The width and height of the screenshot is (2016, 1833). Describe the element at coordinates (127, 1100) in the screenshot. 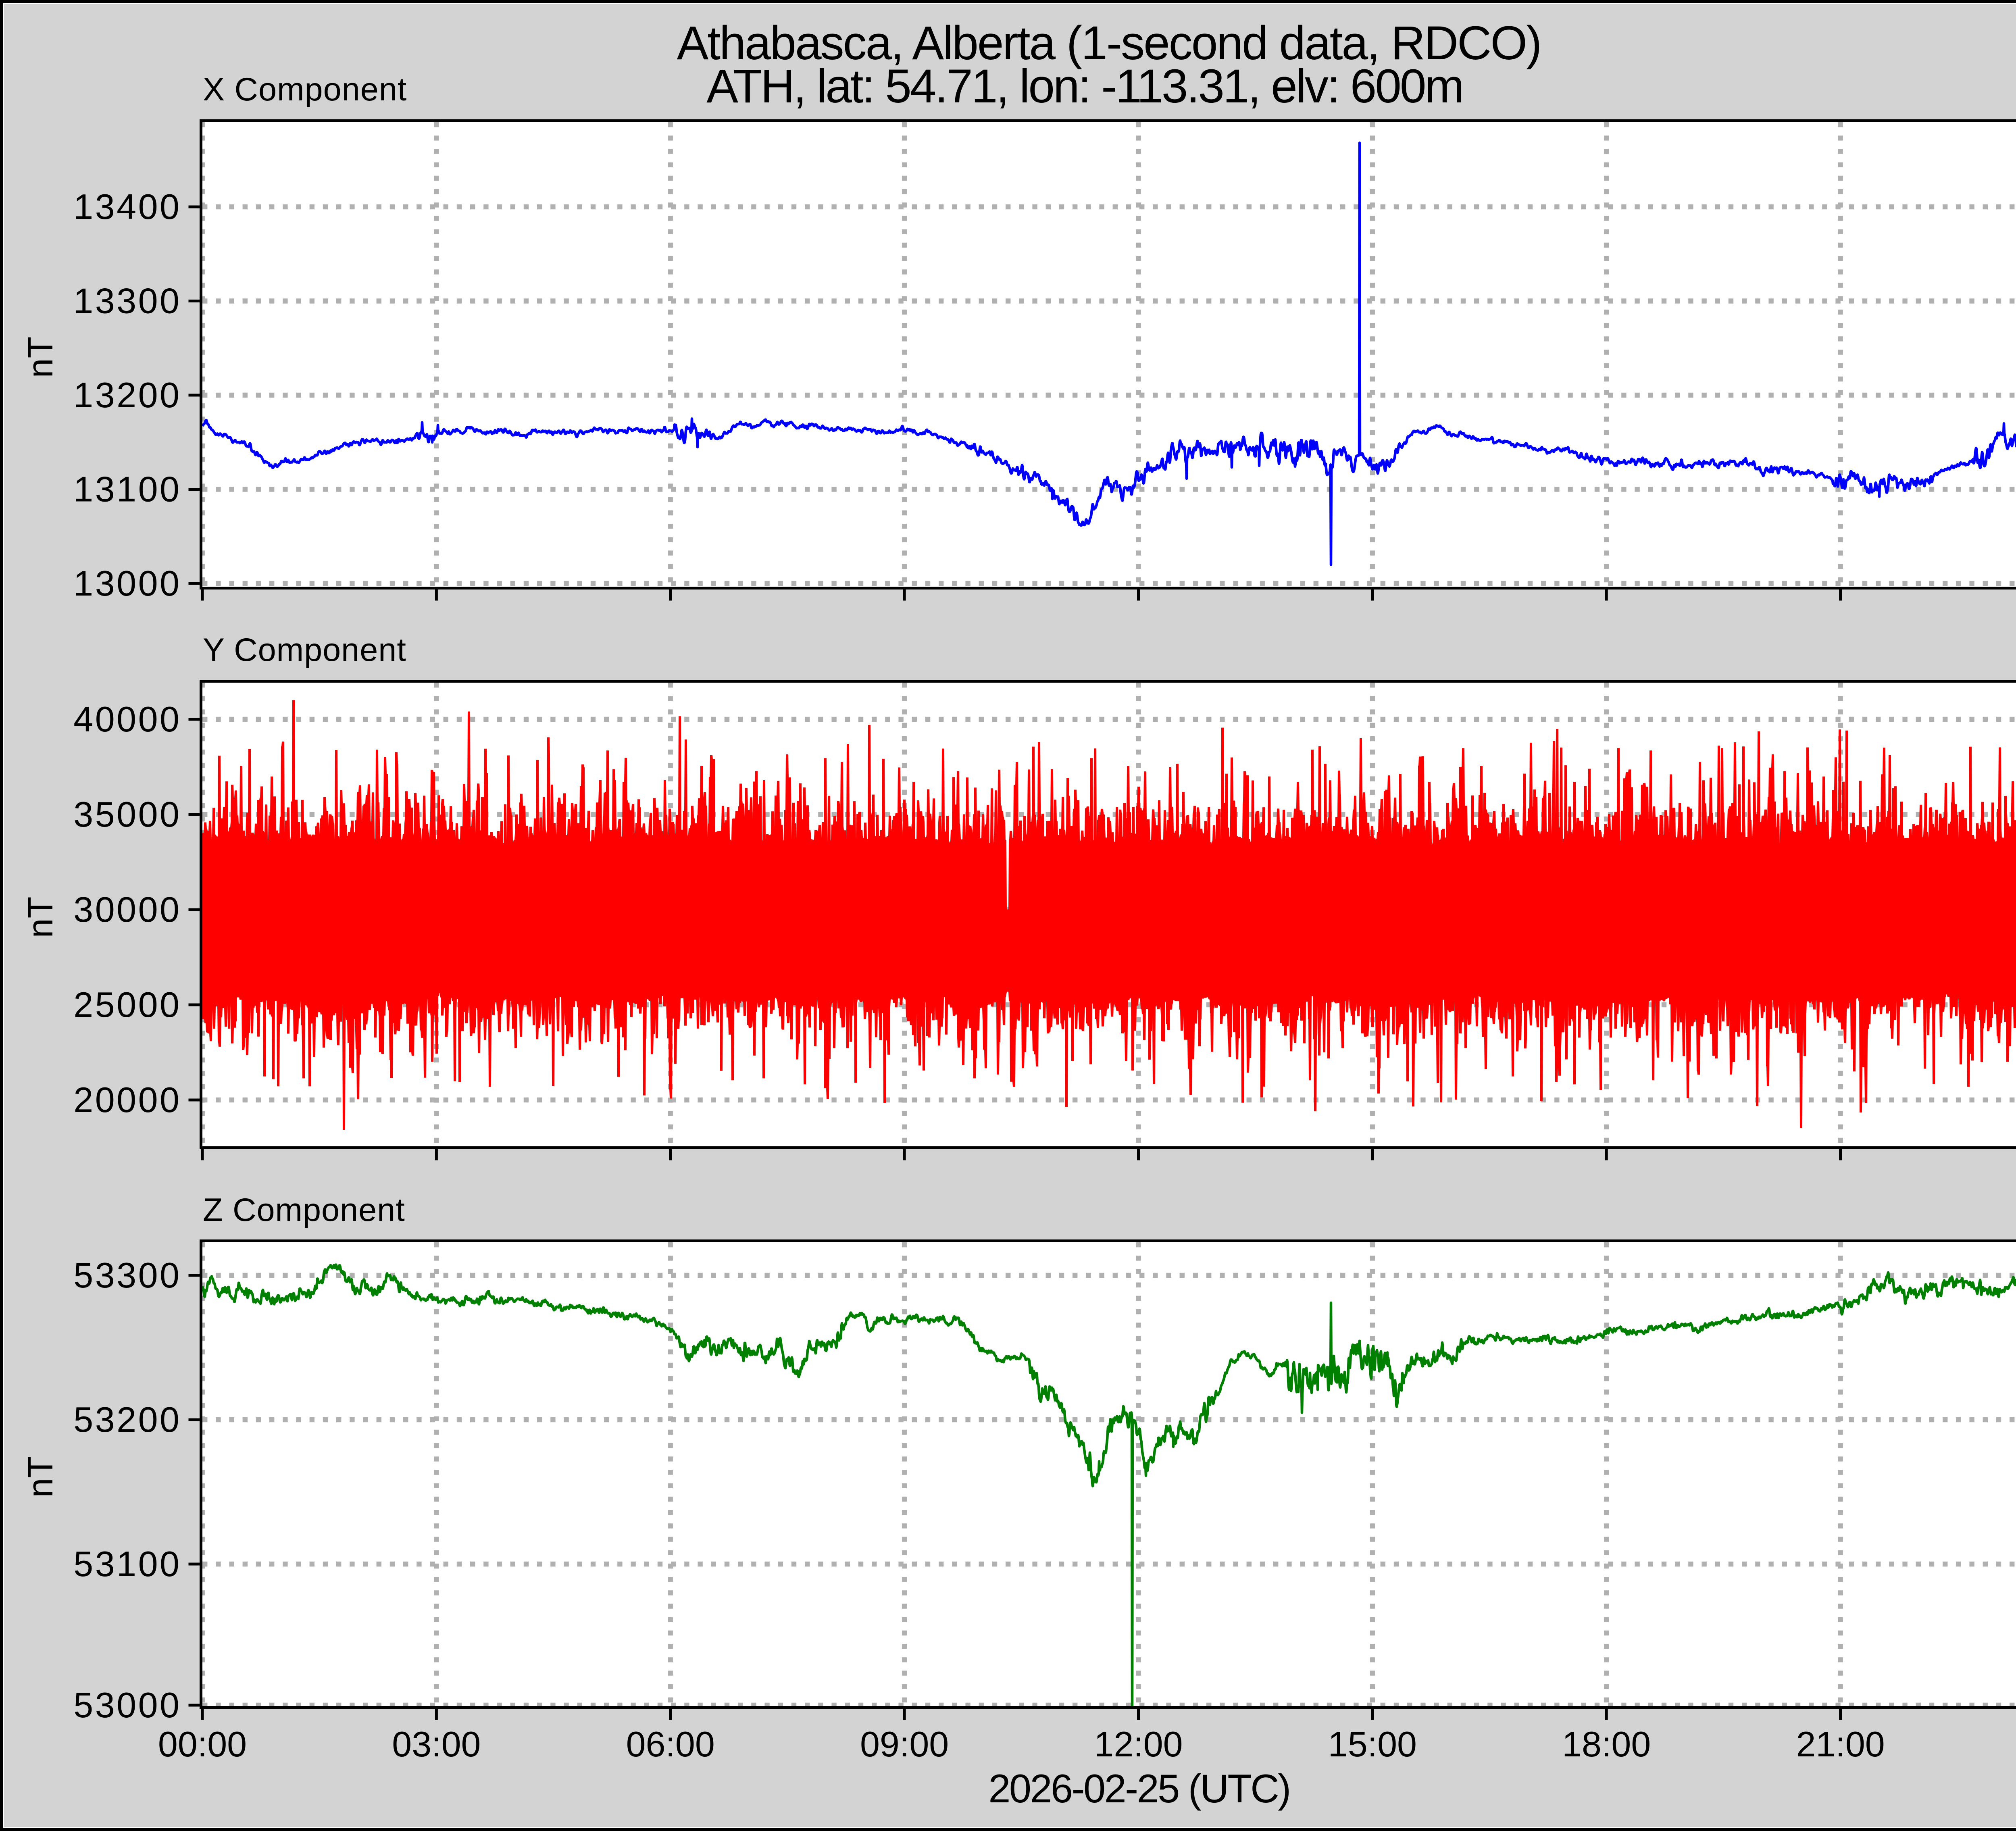

I see `svg-text: 20000` at that location.